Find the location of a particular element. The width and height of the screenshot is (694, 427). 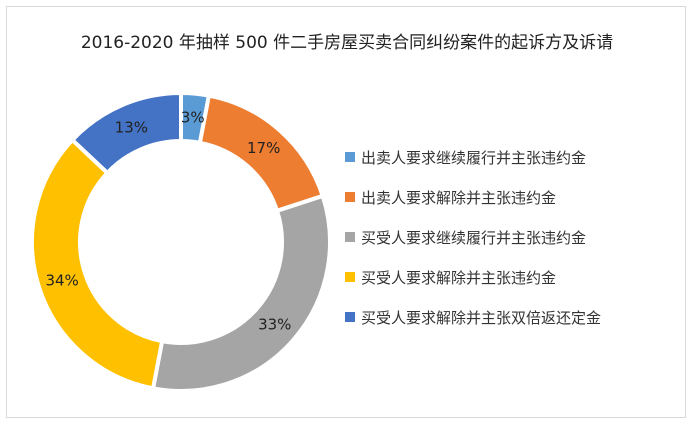

legend-label: 买受人要求解除并主张违约金 is located at coordinates (459, 277).